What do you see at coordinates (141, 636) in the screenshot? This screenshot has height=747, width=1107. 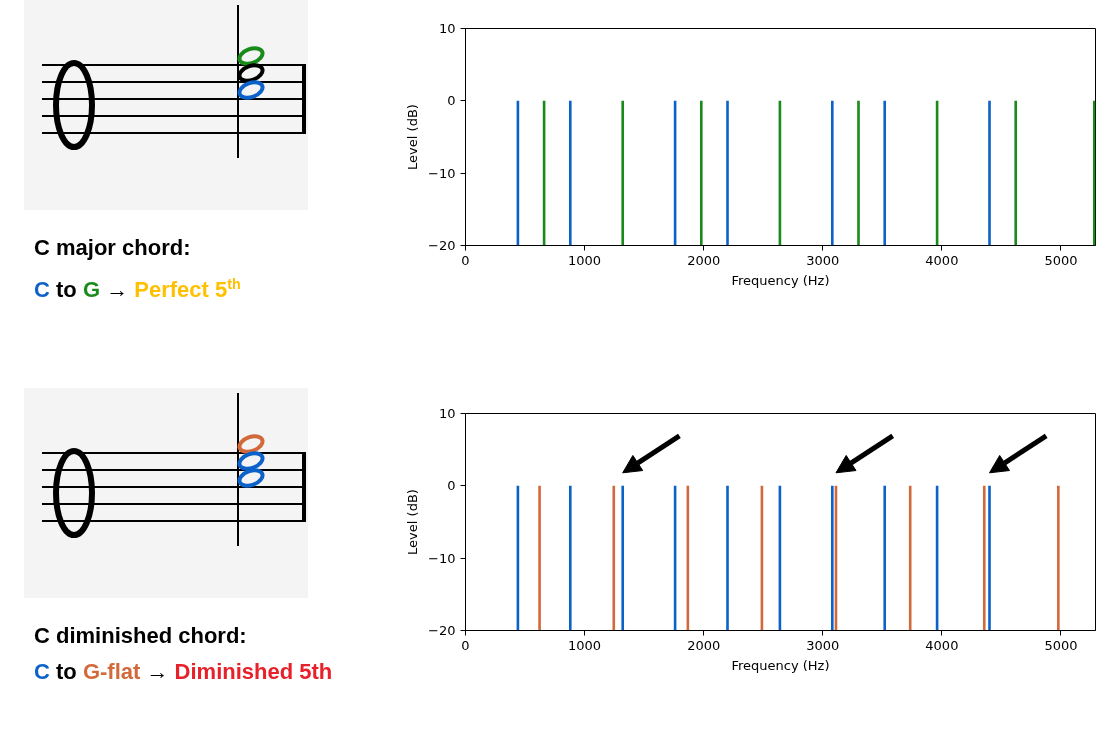 I see `text: C diminished chord:` at bounding box center [141, 636].